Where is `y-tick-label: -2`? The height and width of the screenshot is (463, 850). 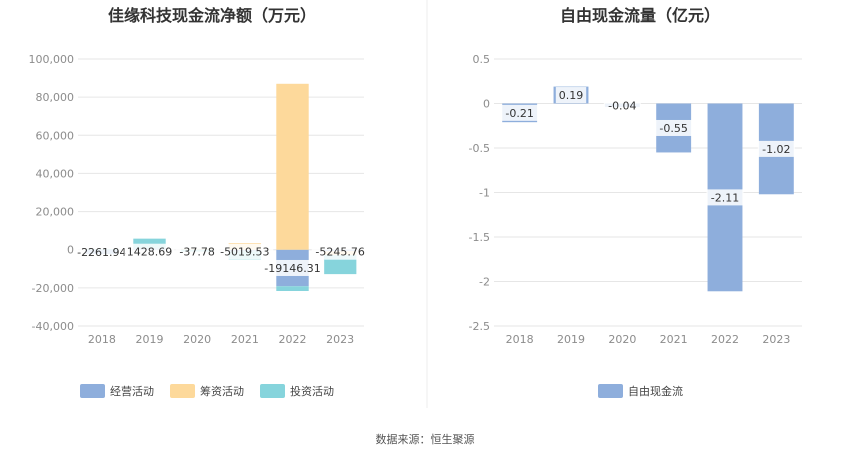 y-tick-label: -2 is located at coordinates (484, 282).